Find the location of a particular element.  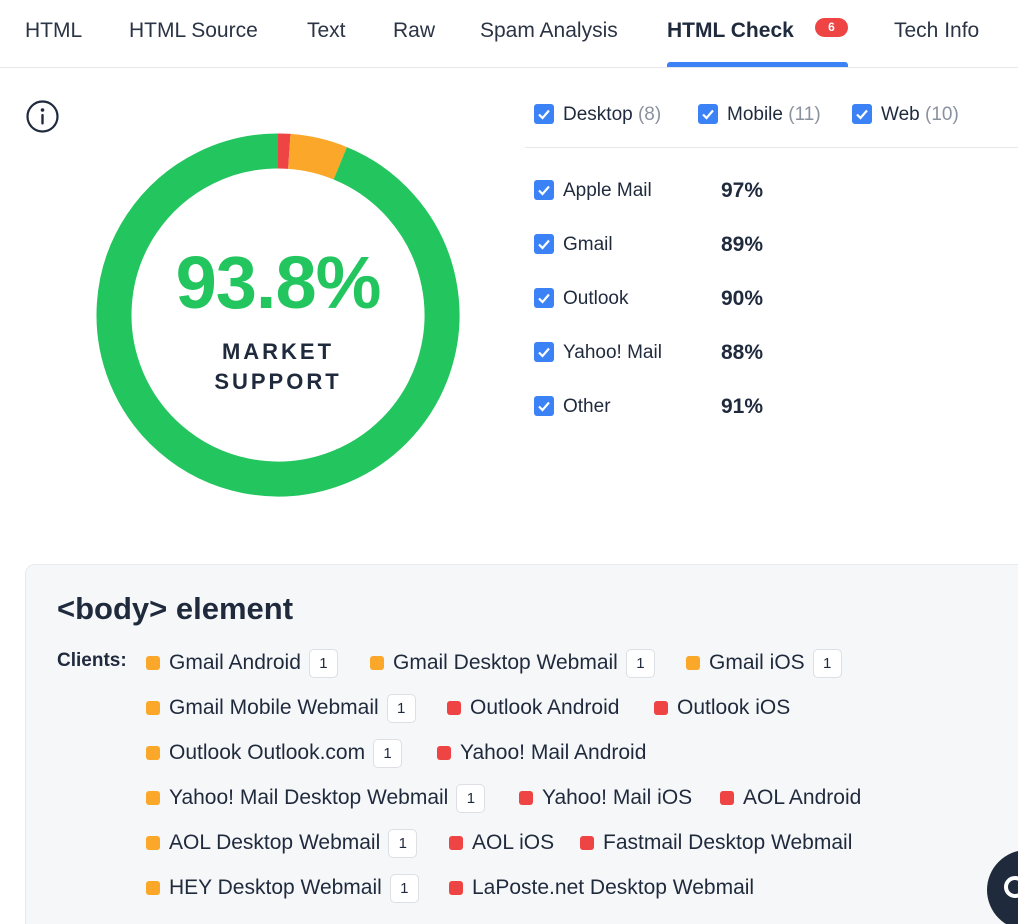

client-chip: Outlook Android is located at coordinates (533, 708).